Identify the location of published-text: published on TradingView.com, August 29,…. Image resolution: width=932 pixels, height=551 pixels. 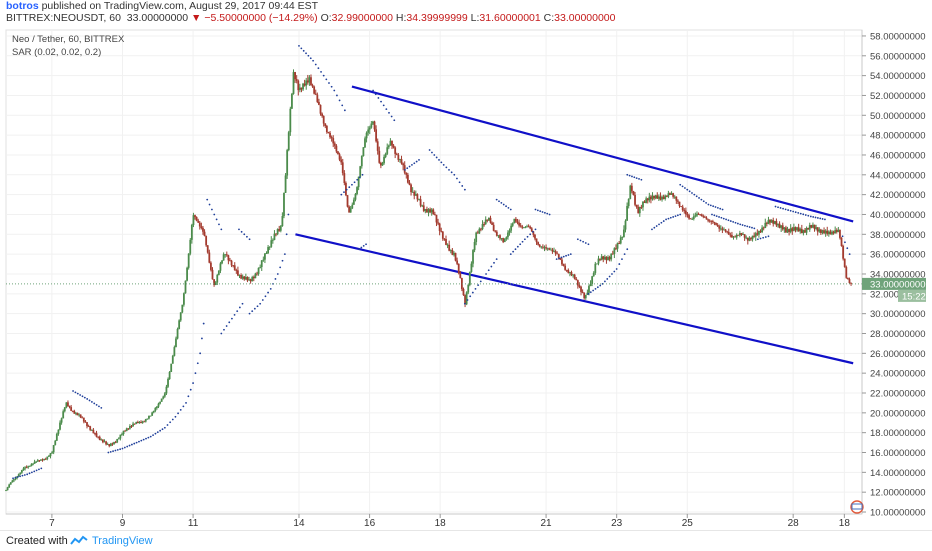
(180, 6).